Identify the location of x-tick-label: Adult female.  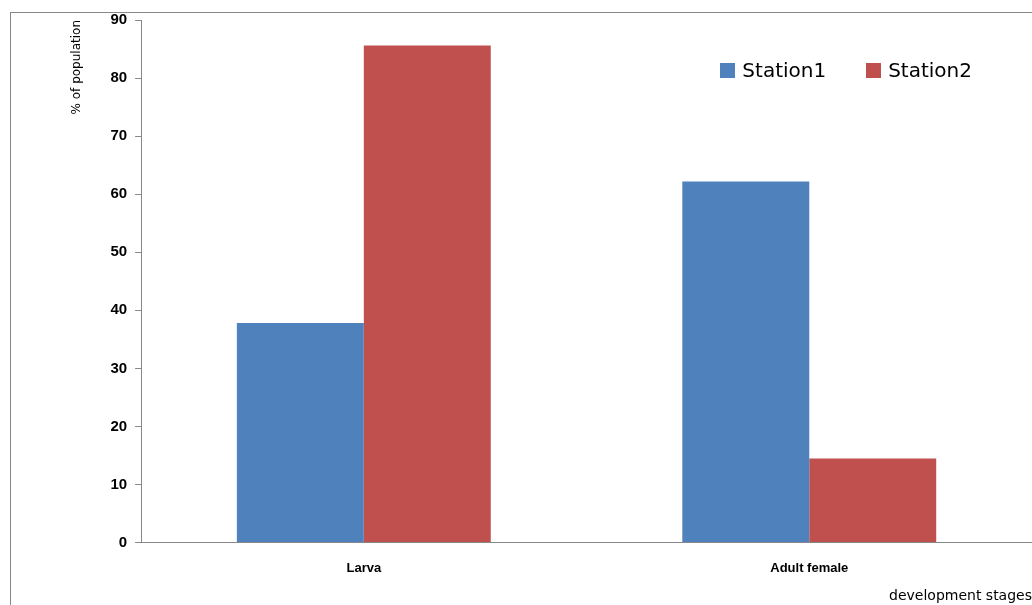
(809, 567).